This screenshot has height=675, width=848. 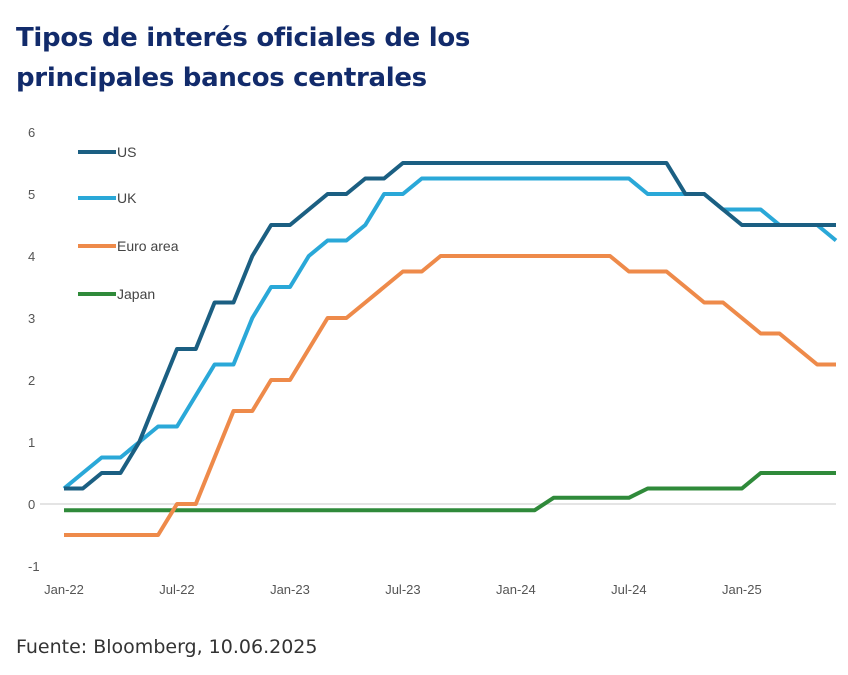 I want to click on x-tick-label: Jan-22, so click(x=64, y=589).